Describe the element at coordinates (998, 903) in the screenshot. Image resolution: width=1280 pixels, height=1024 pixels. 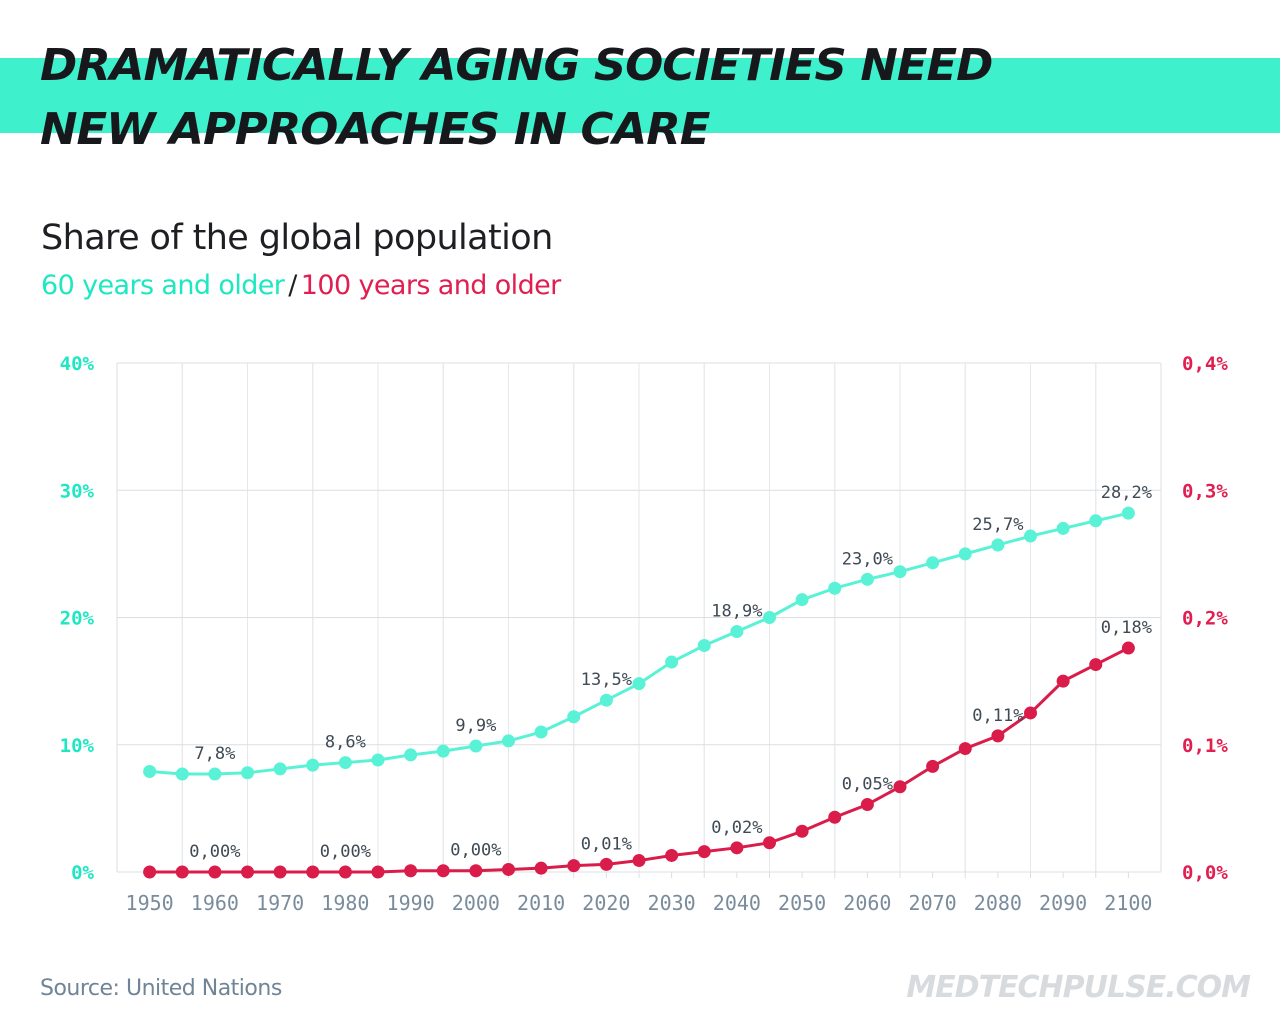
I see `x-tick-label: 2080` at that location.